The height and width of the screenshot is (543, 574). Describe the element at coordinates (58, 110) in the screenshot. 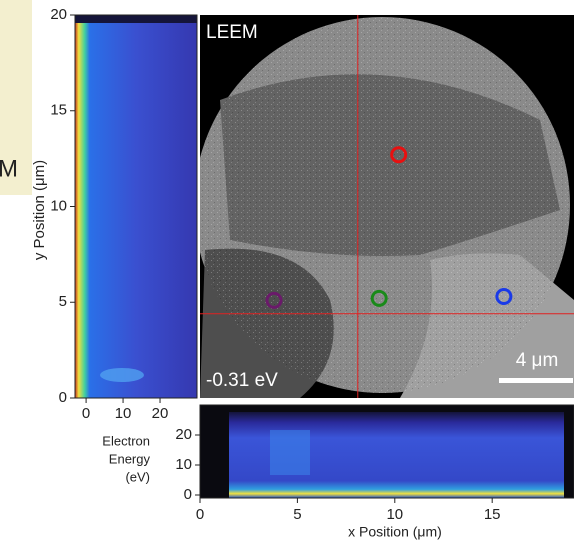

I see `y-tick-label: 15` at that location.